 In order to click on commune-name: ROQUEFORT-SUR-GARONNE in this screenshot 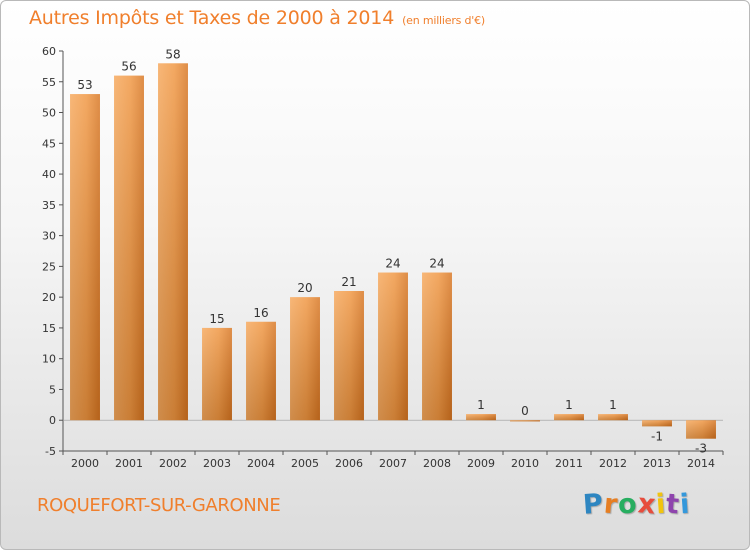, I will do `click(159, 505)`.